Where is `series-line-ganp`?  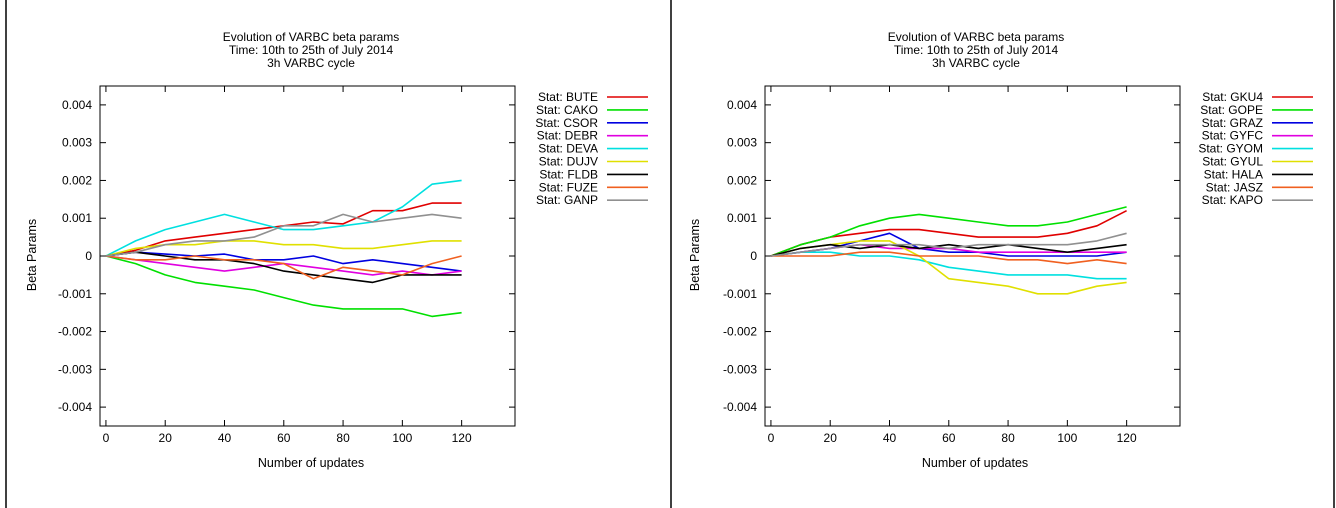 series-line-ganp is located at coordinates (283, 235).